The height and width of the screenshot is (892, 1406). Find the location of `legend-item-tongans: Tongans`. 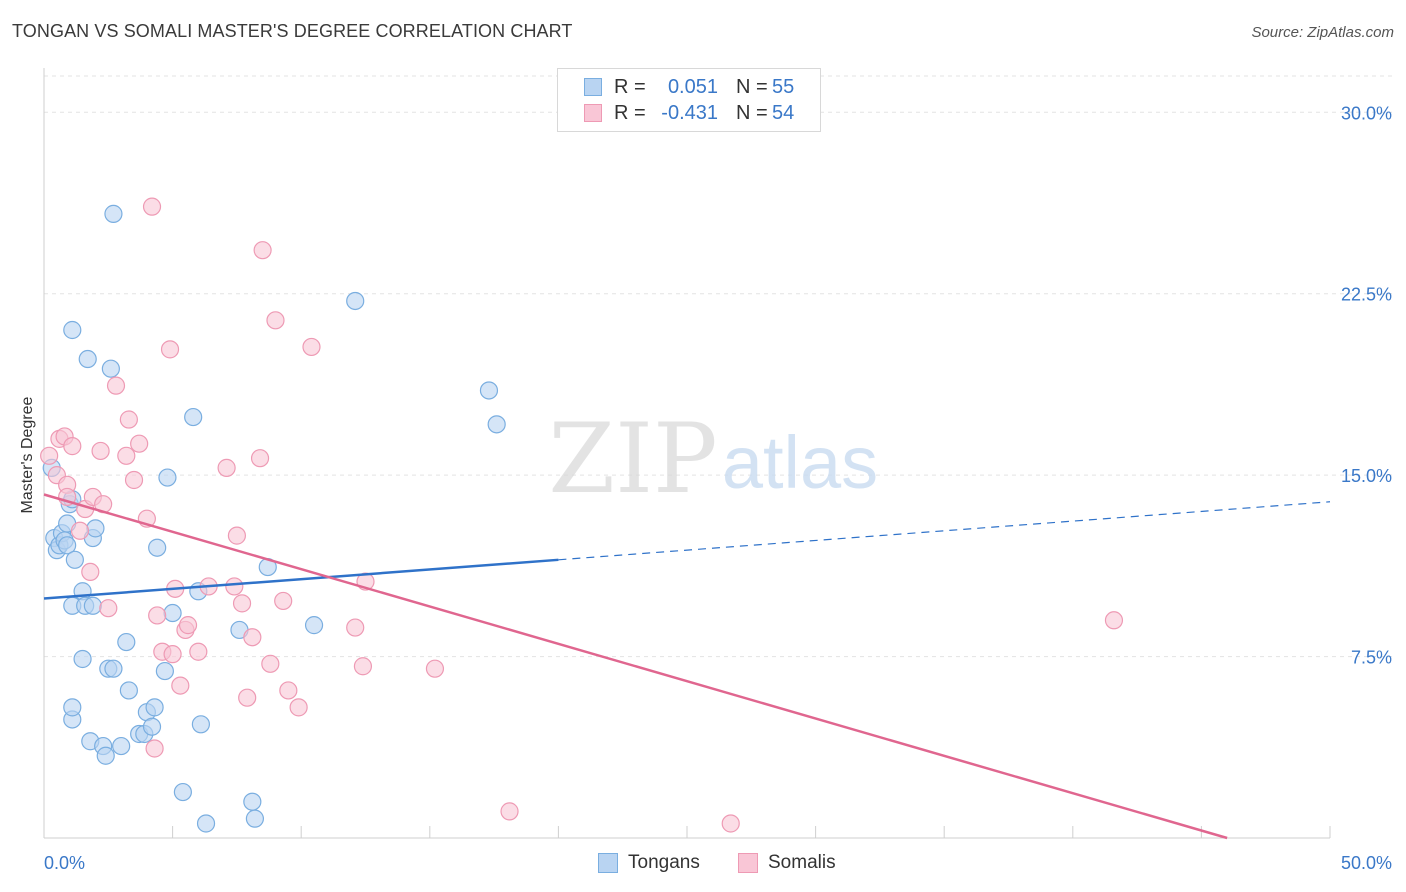

legend-item-tongans: Tongans is located at coordinates (649, 863).